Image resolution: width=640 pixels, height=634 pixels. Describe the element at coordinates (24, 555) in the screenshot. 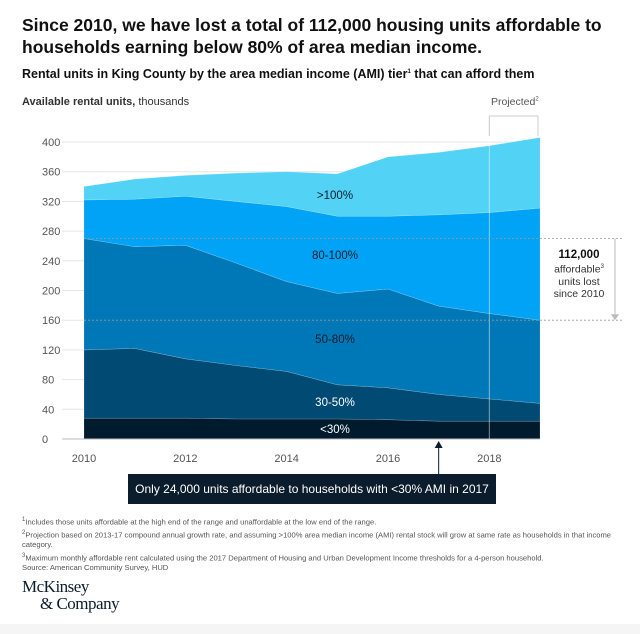

I see `footnote-num: 3` at that location.